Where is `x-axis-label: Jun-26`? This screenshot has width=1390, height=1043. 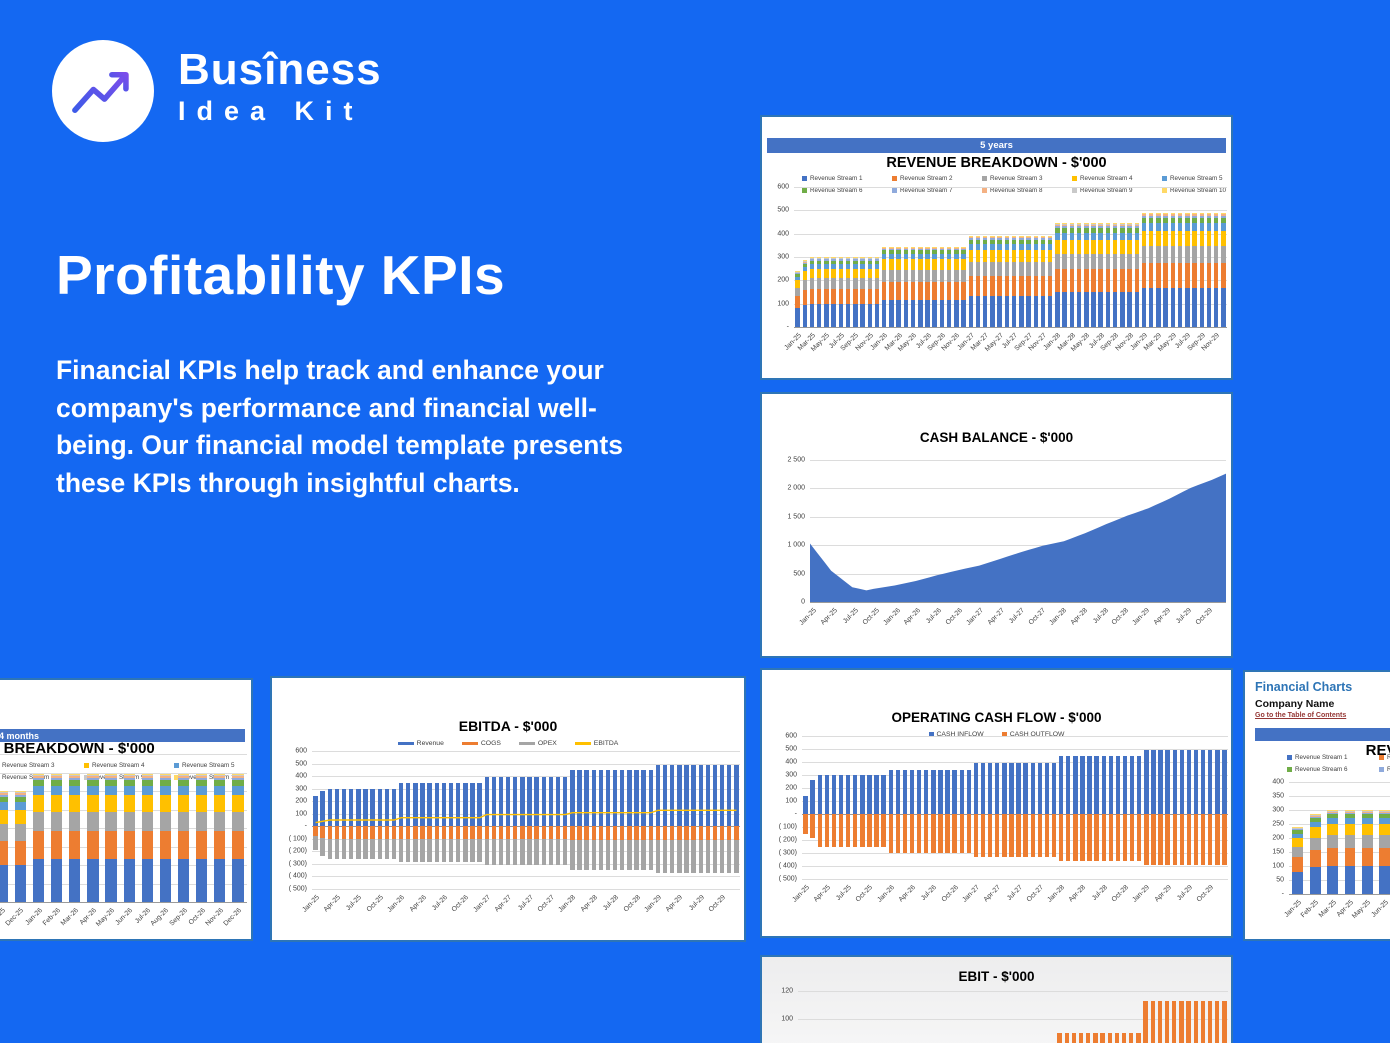
x-axis-label: Jun-26 is located at coordinates (124, 917).